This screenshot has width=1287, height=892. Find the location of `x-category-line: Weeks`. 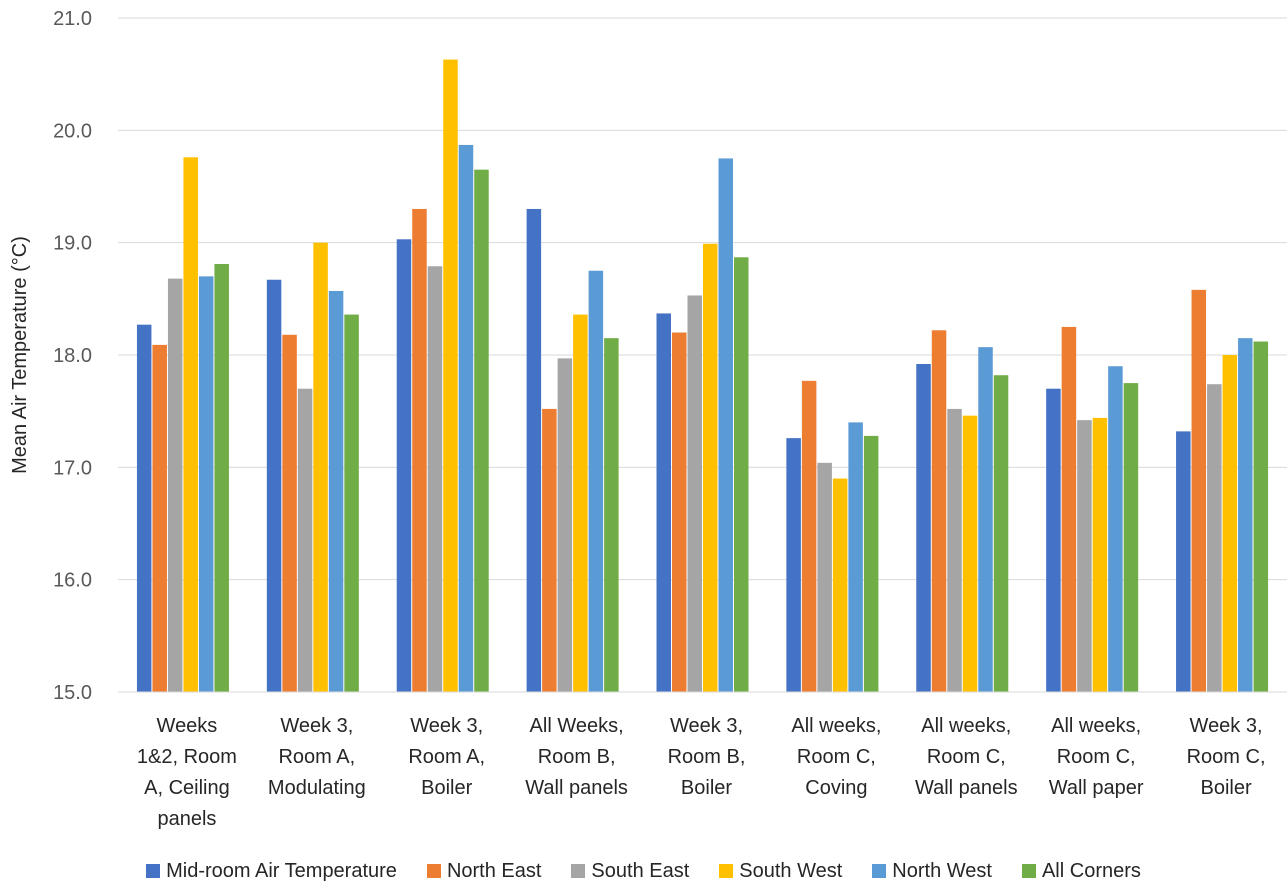

x-category-line: Weeks is located at coordinates (187, 726).